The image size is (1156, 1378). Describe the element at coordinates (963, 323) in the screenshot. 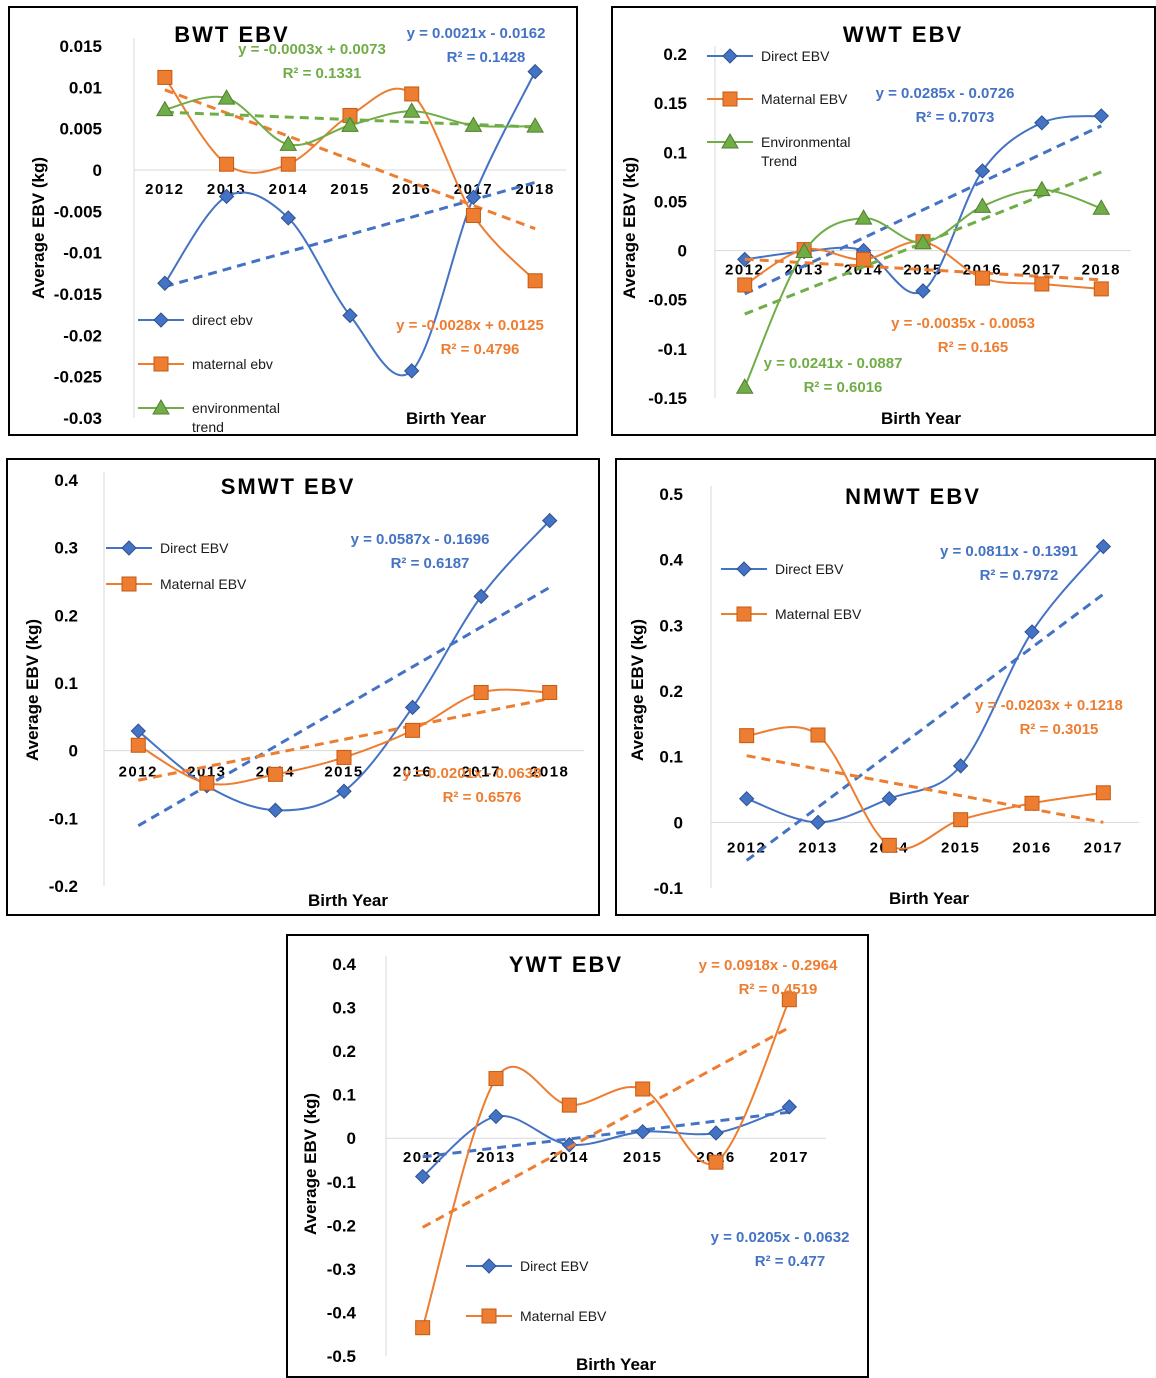

I see `maternal-trend-equation: y = -0.0035x - 0.0053` at that location.